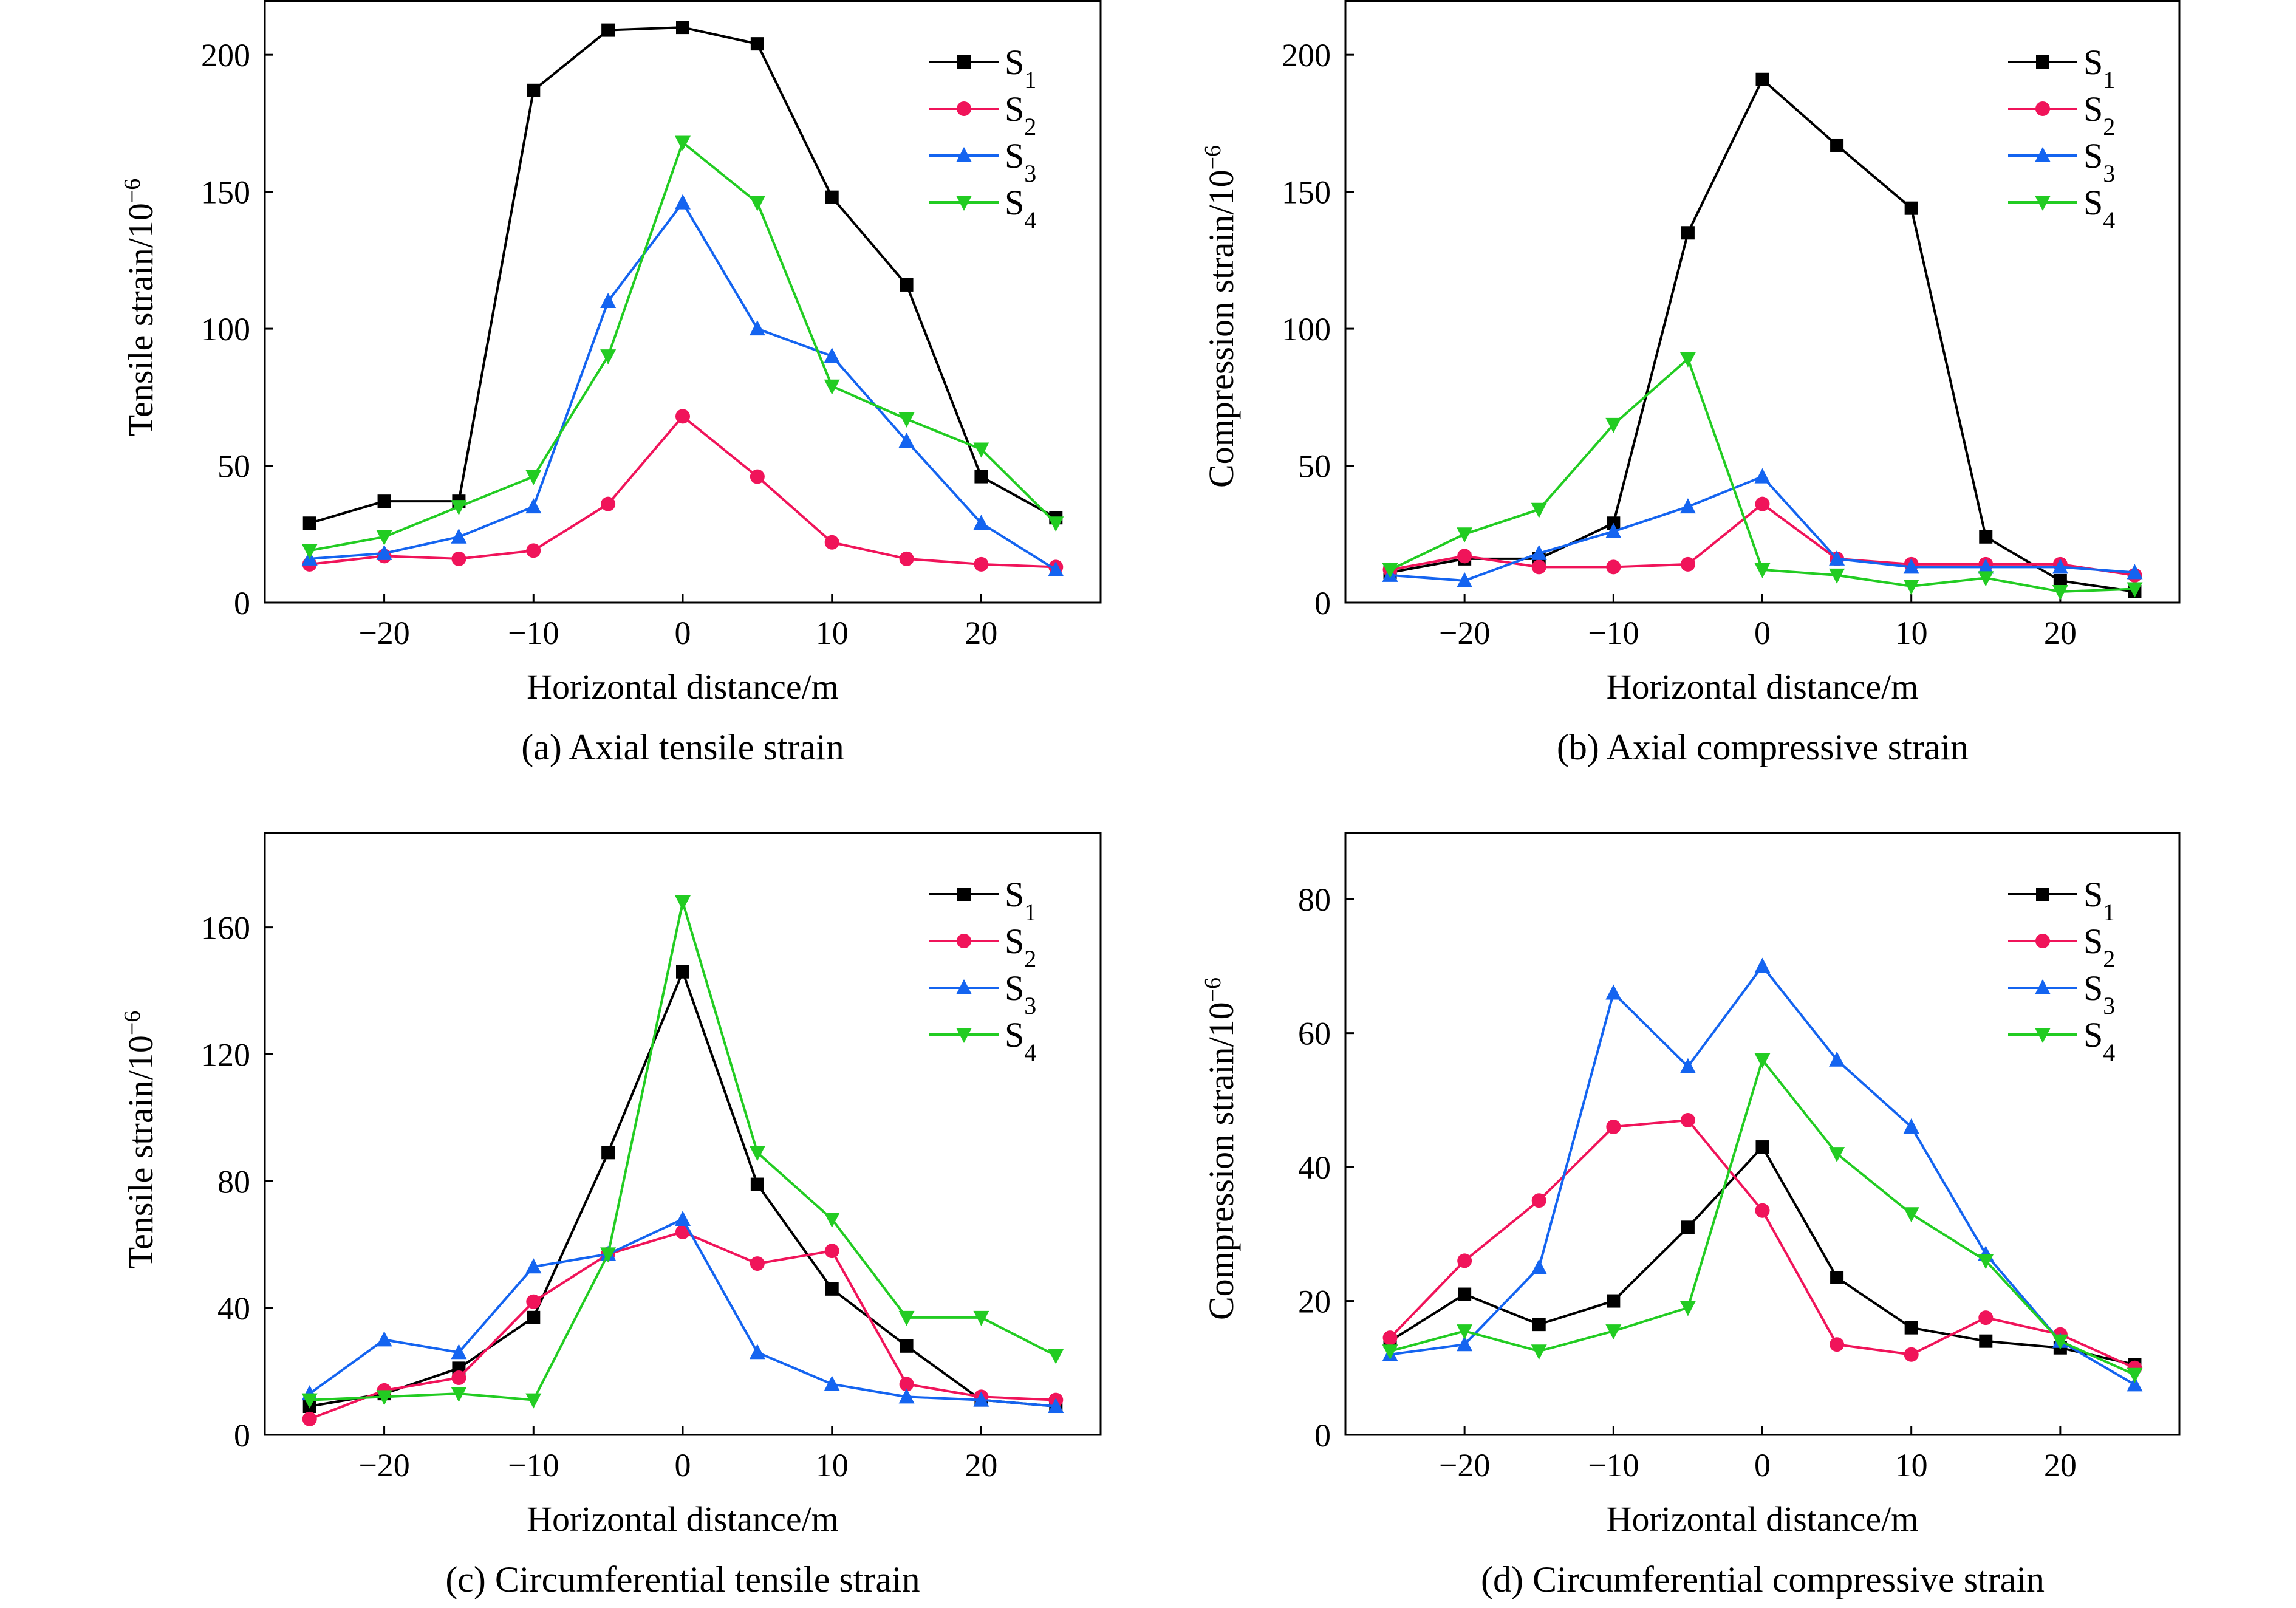  What do you see at coordinates (1314, 1302) in the screenshot?
I see `y-tick-label: 20` at bounding box center [1314, 1302].